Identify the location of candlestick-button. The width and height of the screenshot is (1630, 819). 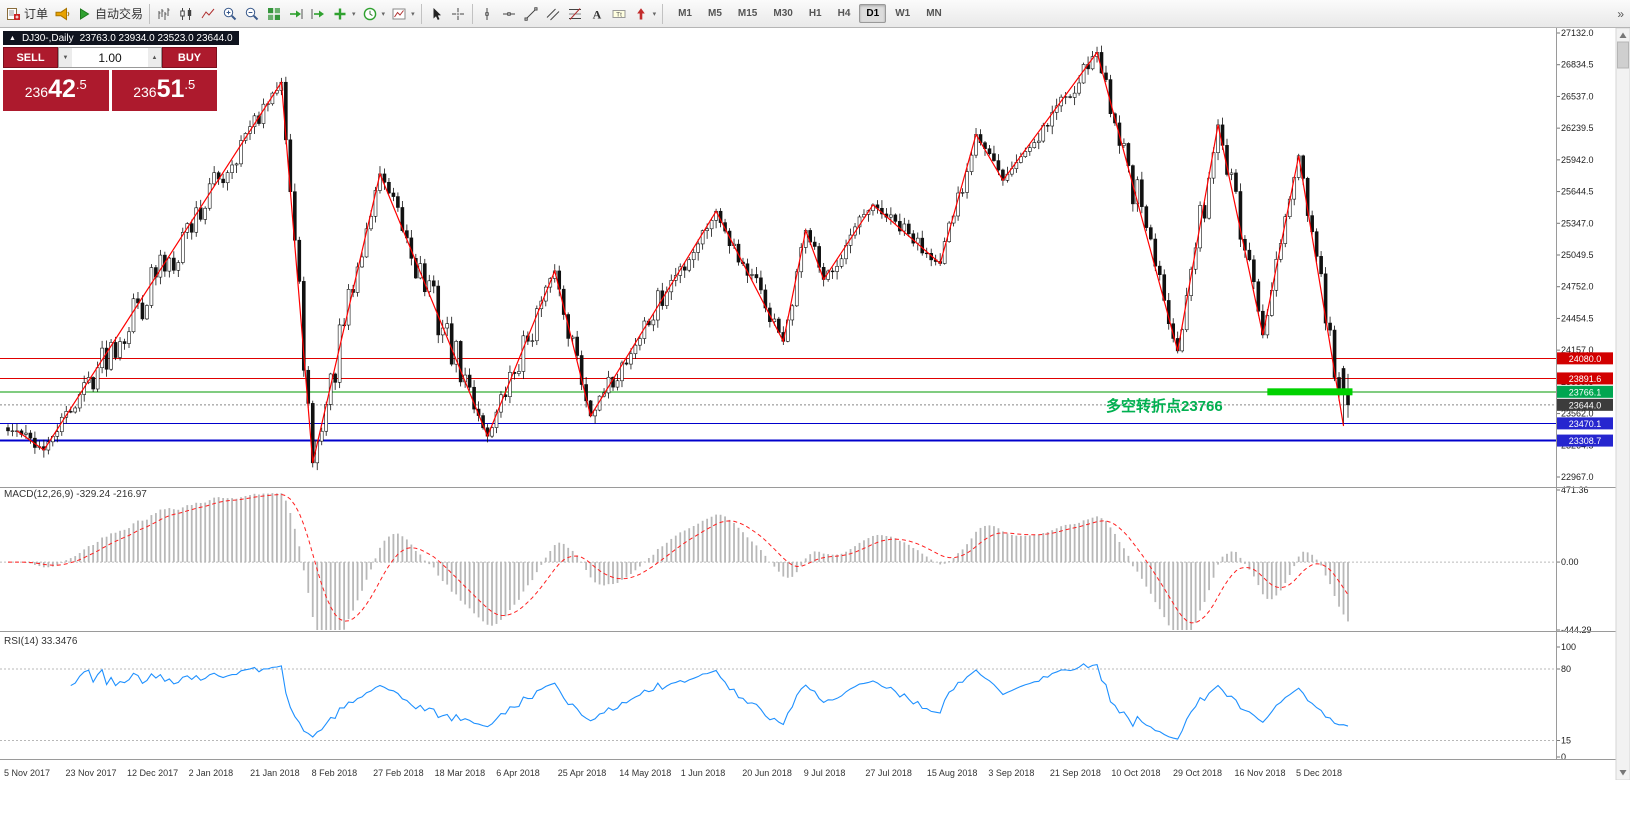
(186, 14).